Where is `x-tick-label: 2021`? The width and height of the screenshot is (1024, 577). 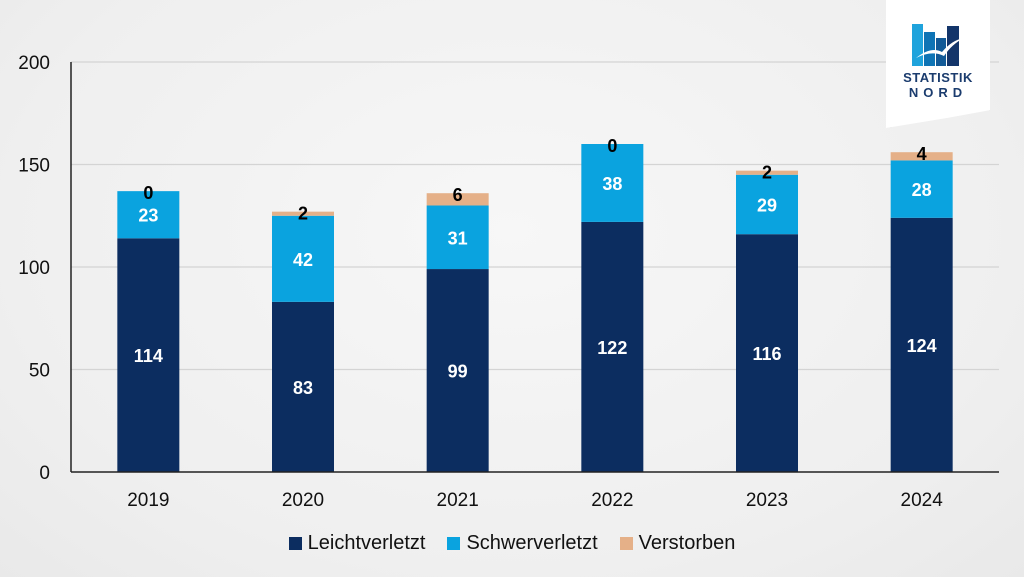
x-tick-label: 2021 is located at coordinates (458, 500).